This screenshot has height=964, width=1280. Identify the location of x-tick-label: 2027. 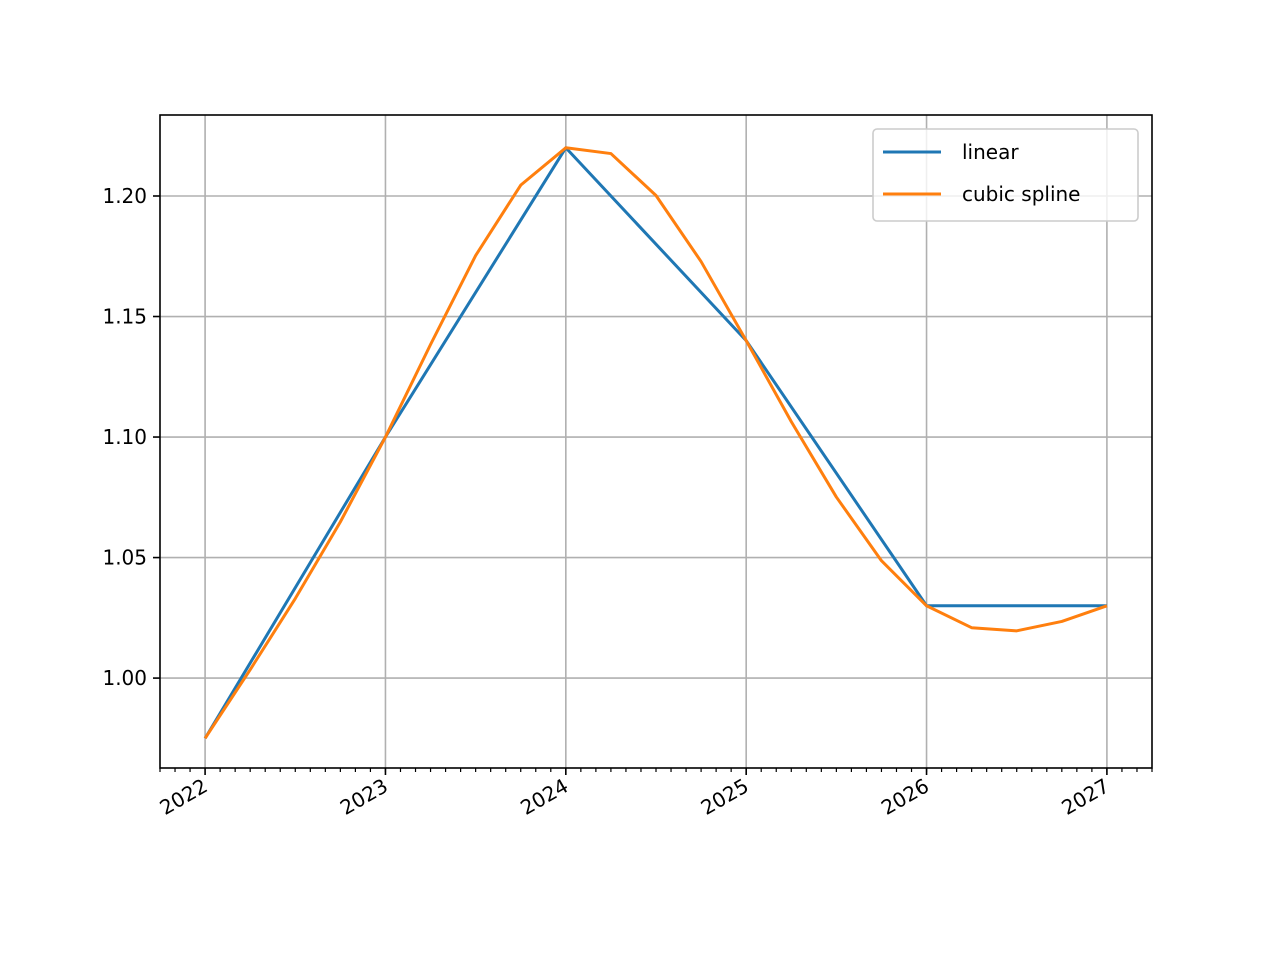
(1085, 797).